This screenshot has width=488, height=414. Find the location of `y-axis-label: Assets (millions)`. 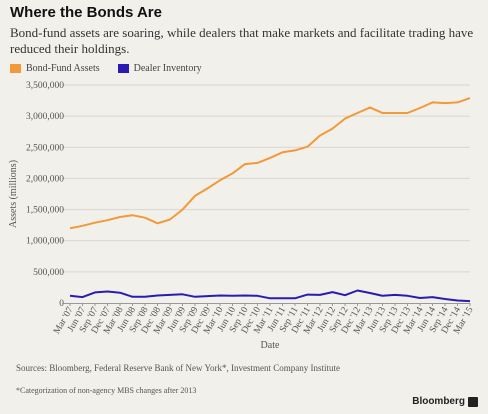

y-axis-label: Assets (millions) is located at coordinates (13, 194).